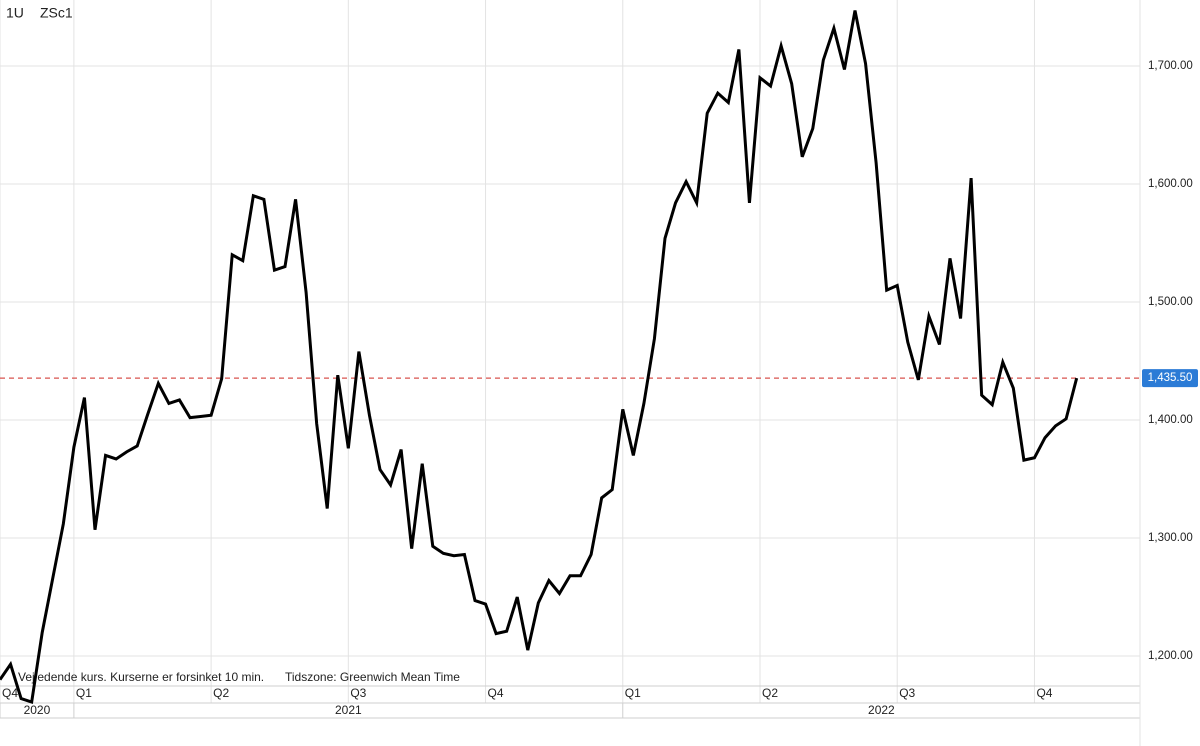 This screenshot has width=1200, height=746. What do you see at coordinates (348, 710) in the screenshot?
I see `year-label: 2021` at bounding box center [348, 710].